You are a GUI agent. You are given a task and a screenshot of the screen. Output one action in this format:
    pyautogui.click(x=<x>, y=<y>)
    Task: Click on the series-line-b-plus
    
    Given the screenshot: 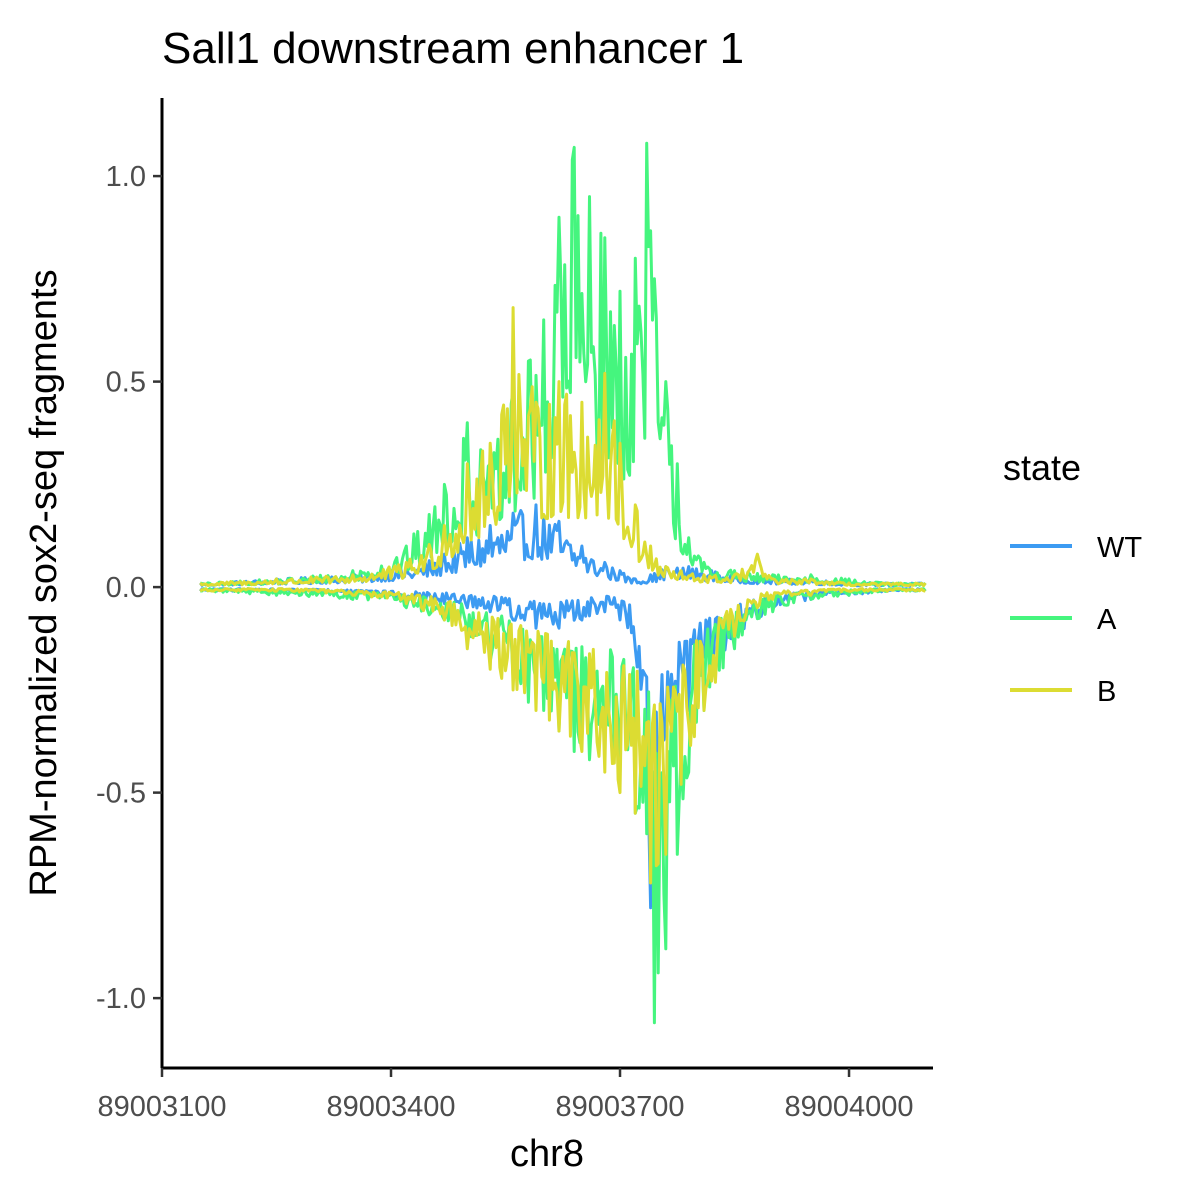 What is the action you would take?
    pyautogui.click(x=563, y=447)
    